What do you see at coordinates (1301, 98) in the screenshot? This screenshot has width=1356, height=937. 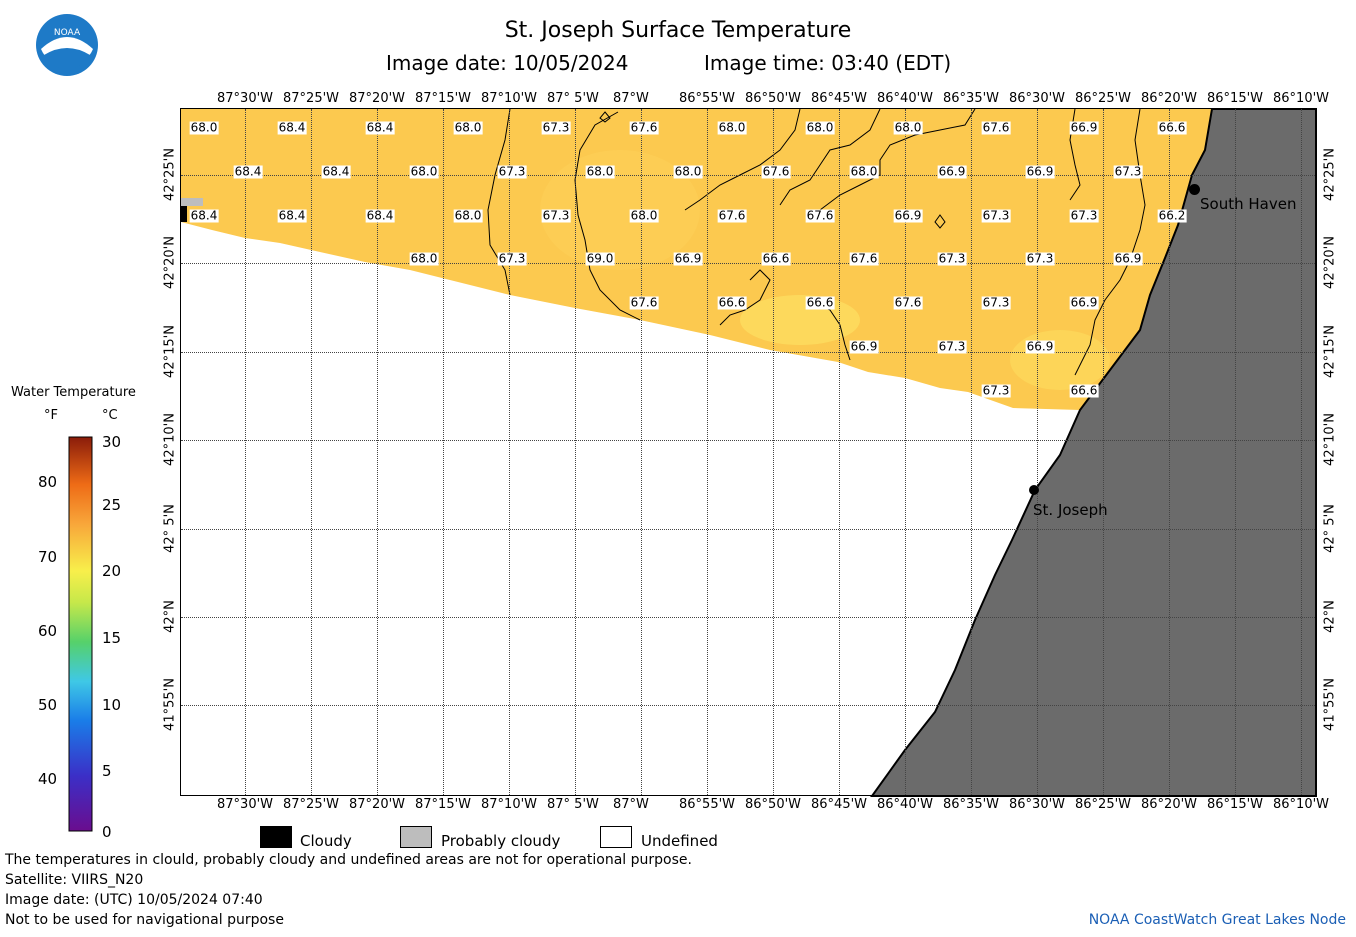 I see `longitude-label: 86°10'W` at bounding box center [1301, 98].